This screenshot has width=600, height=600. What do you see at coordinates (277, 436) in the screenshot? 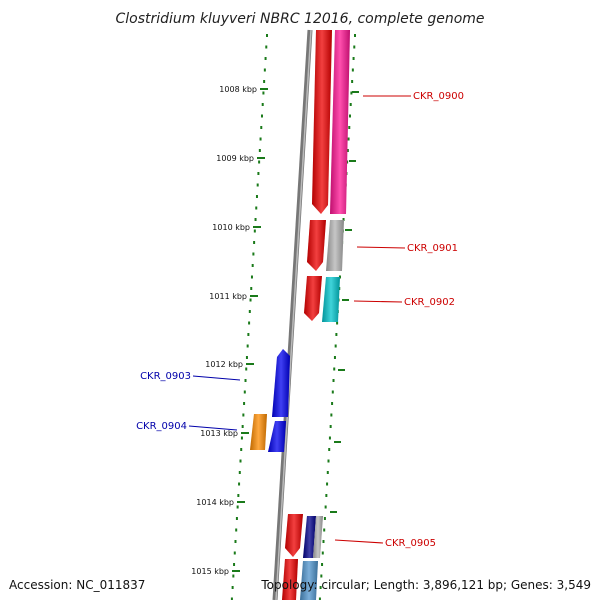
I see `gene-rev-2-shade` at bounding box center [277, 436].